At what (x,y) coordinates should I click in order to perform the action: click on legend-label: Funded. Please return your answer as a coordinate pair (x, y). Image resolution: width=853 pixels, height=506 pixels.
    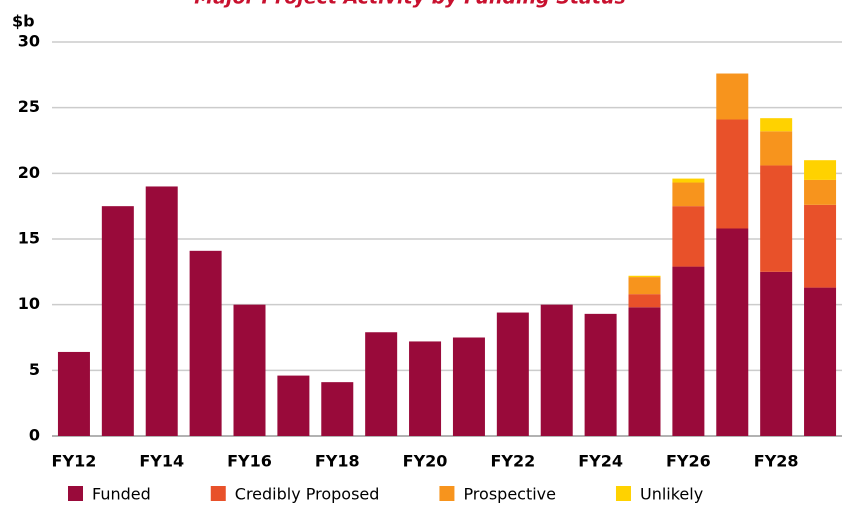
    Looking at the image, I should click on (121, 494).